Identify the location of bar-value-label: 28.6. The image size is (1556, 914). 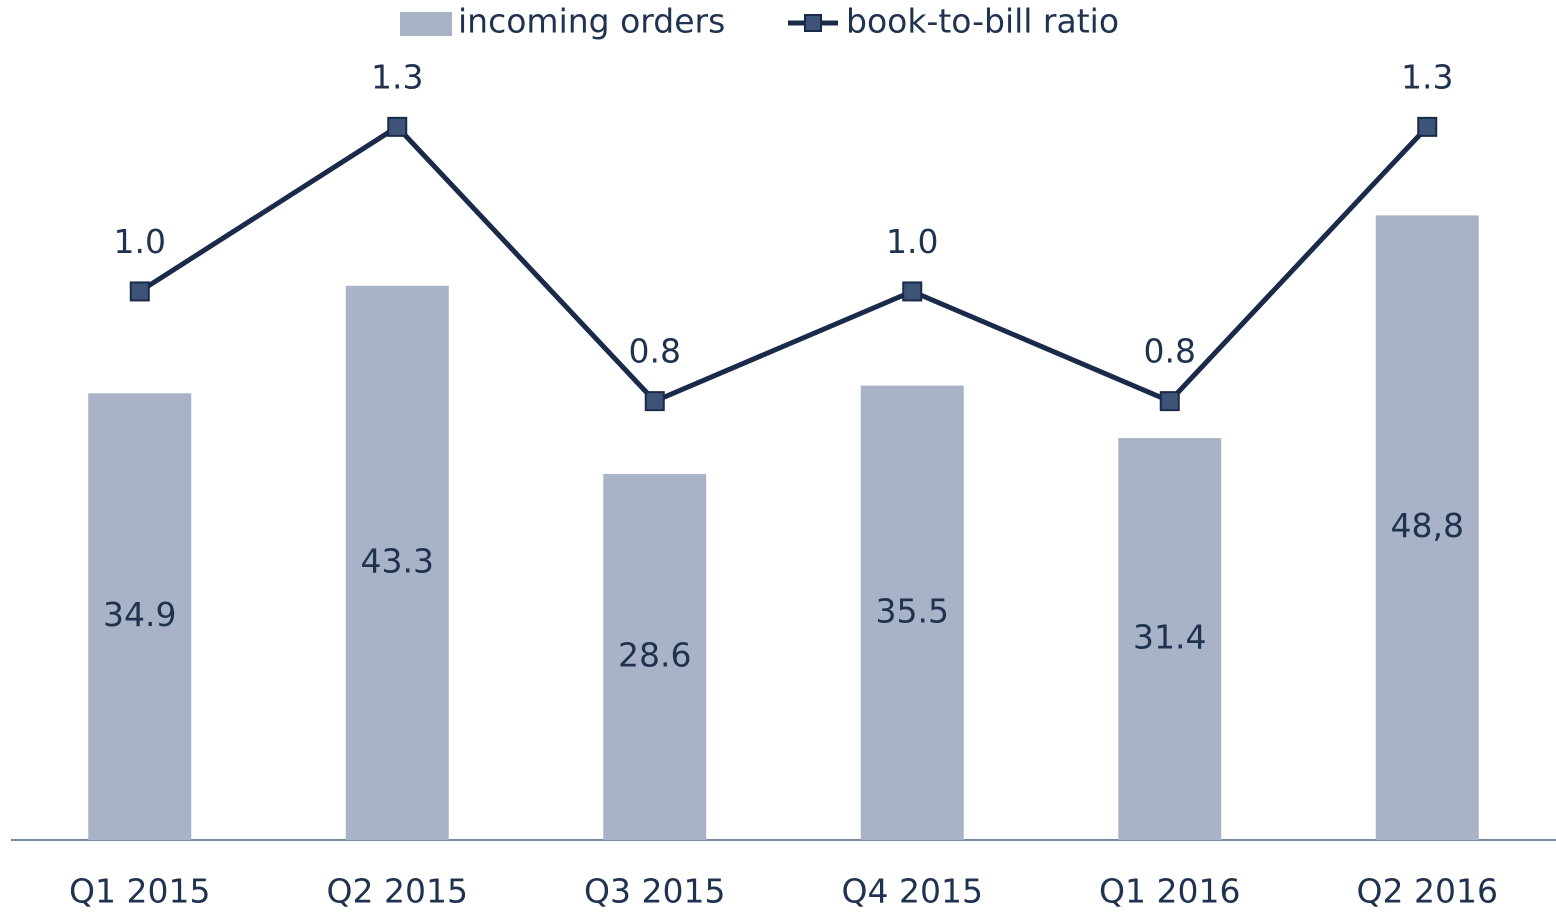
(654, 654).